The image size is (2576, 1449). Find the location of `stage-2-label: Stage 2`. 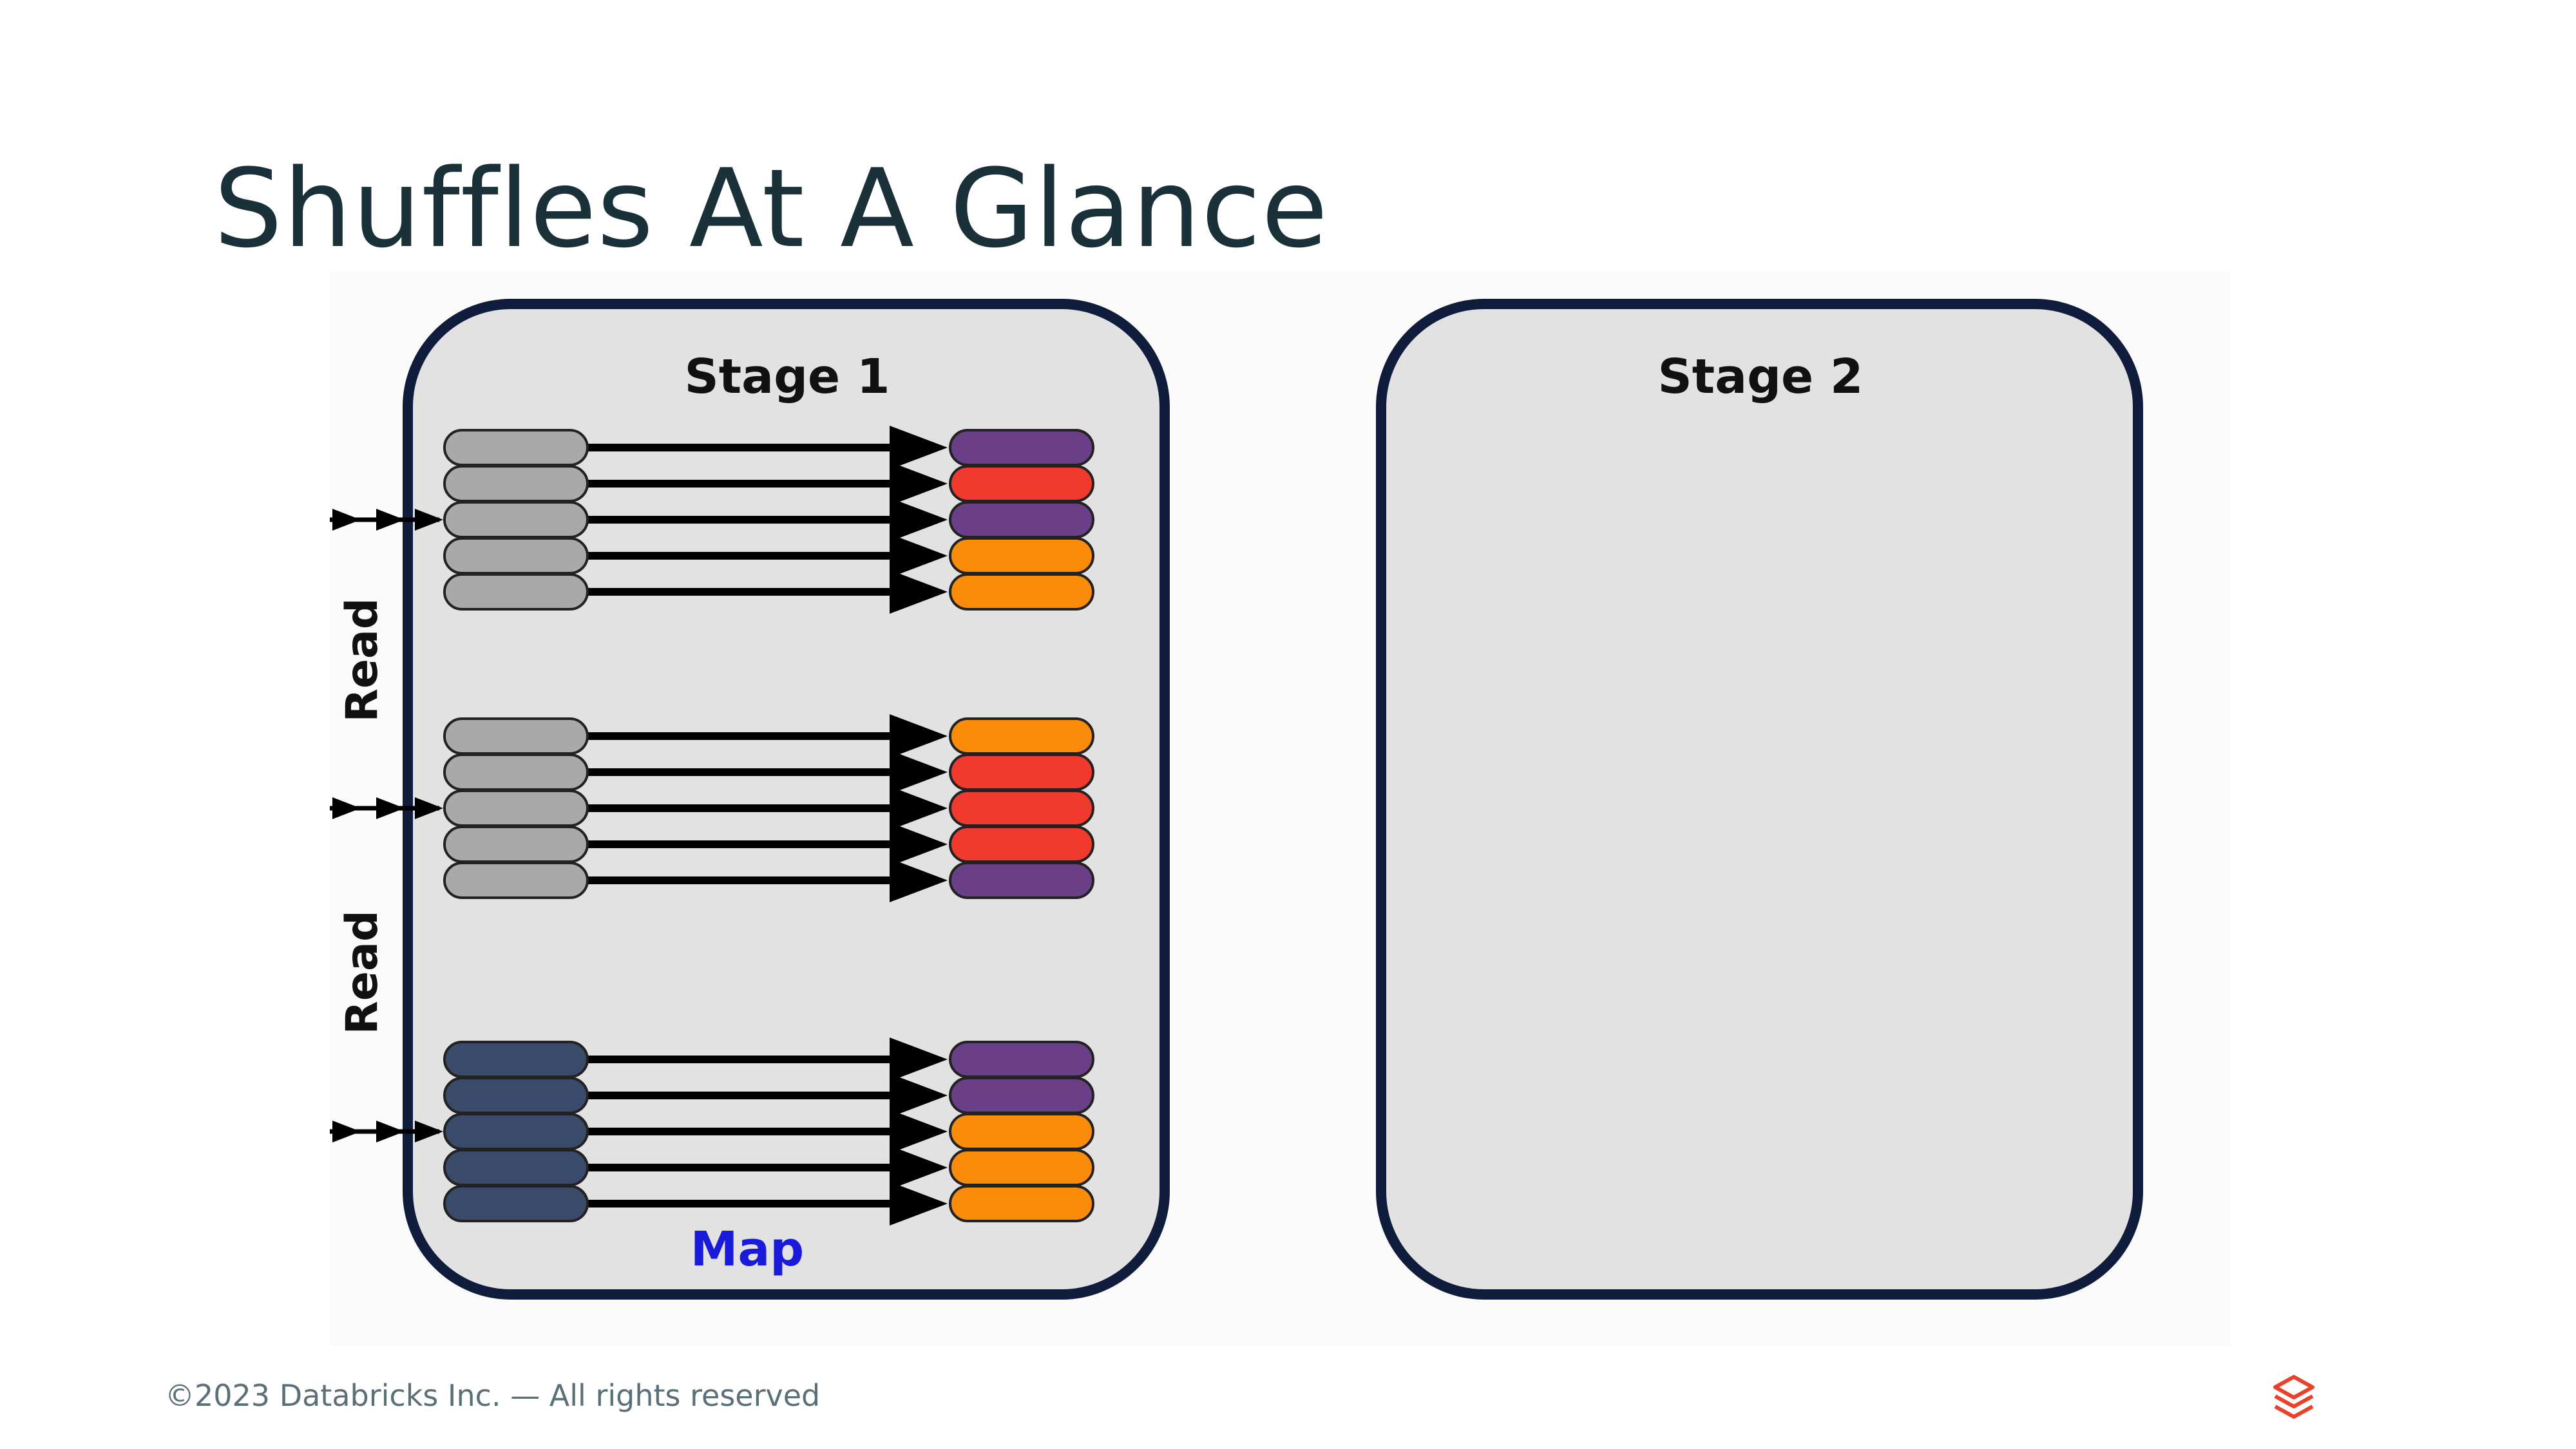

stage-2-label: Stage 2 is located at coordinates (1760, 377).